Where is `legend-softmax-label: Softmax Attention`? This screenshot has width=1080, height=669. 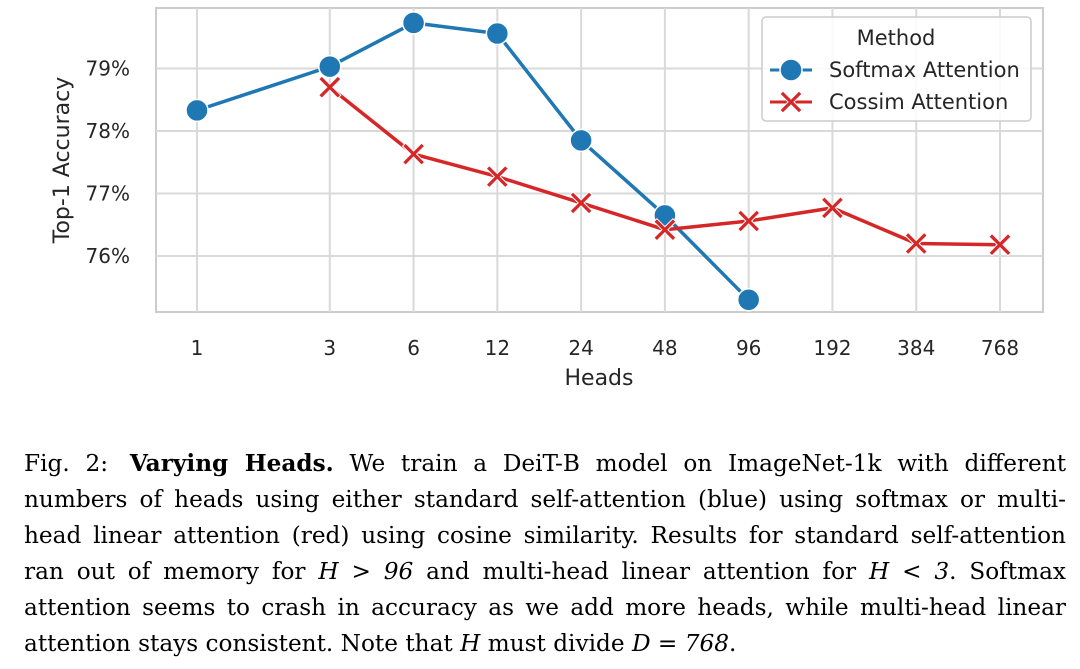
legend-softmax-label: Softmax Attention is located at coordinates (924, 70).